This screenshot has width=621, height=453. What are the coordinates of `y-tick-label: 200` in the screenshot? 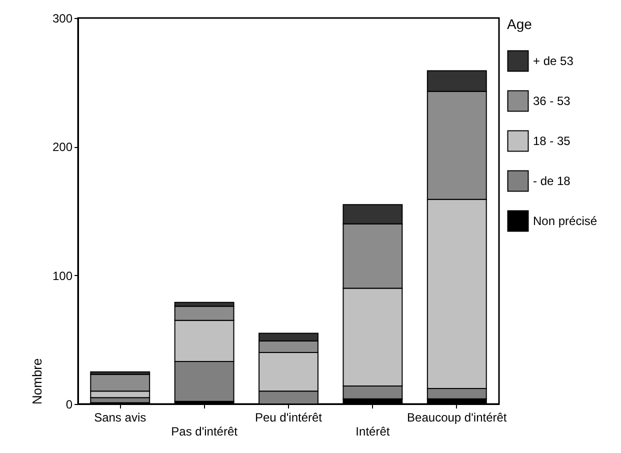 It's located at (62, 147).